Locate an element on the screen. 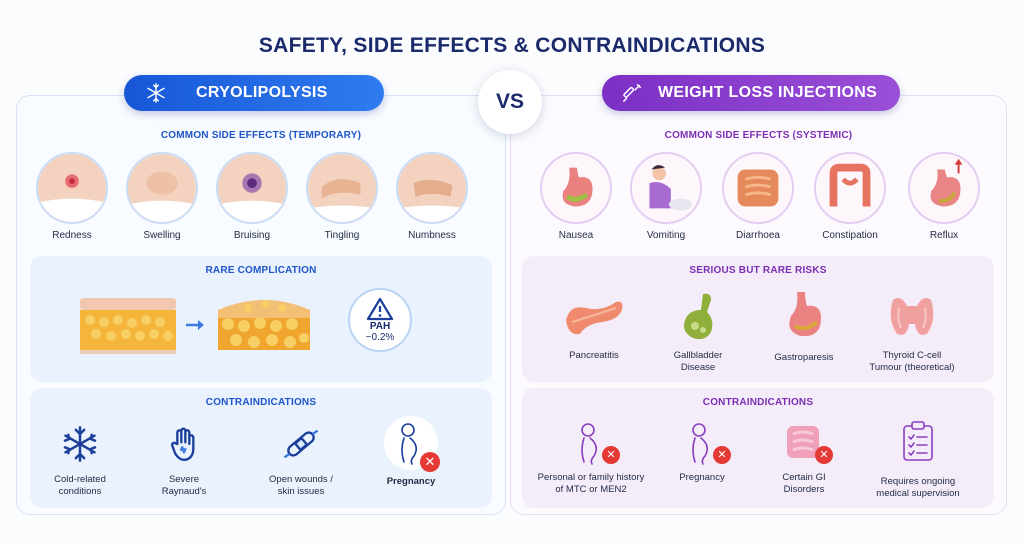 This screenshot has width=1024, height=543. reflux-stomach-icon is located at coordinates (944, 188).